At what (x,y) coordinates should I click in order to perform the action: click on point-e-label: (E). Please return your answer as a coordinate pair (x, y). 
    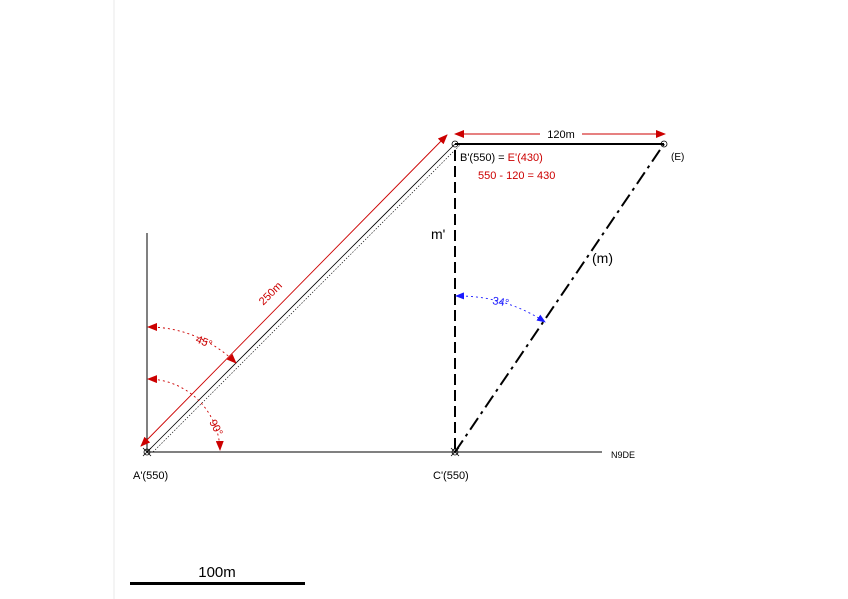
    Looking at the image, I should click on (677, 157).